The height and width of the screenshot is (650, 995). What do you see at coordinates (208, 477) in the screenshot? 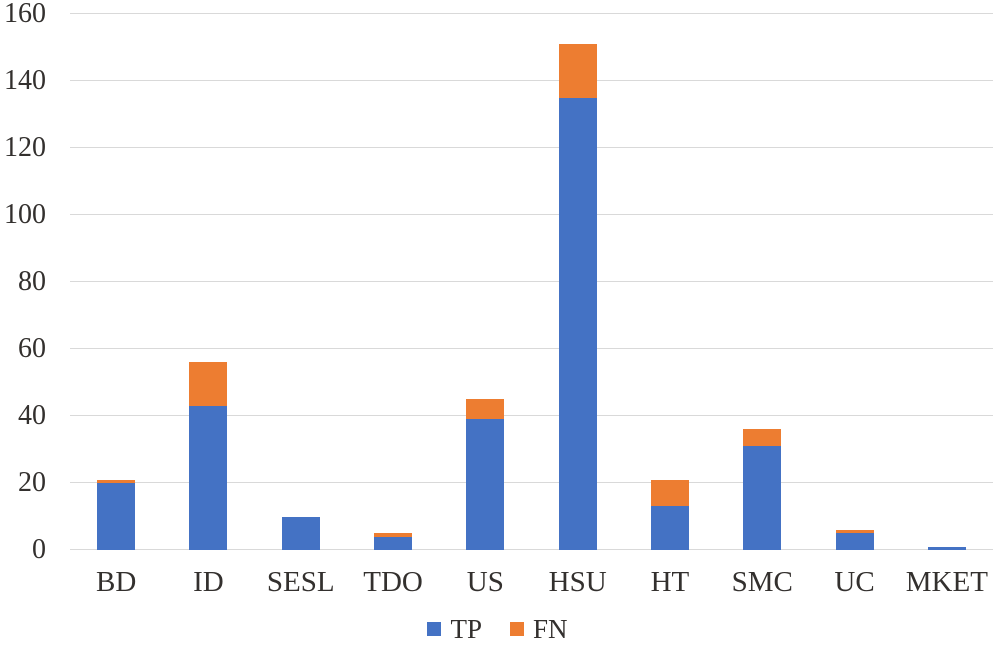
I see `bar-tp-id` at bounding box center [208, 477].